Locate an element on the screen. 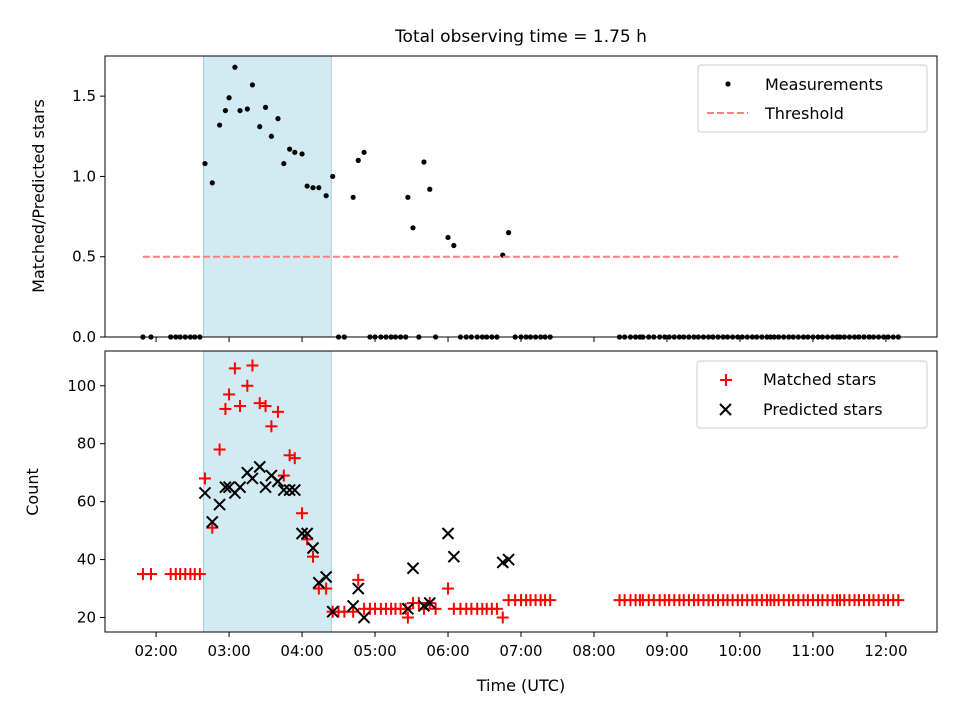  bot-x-tick-label: 10:00 is located at coordinates (739, 651).